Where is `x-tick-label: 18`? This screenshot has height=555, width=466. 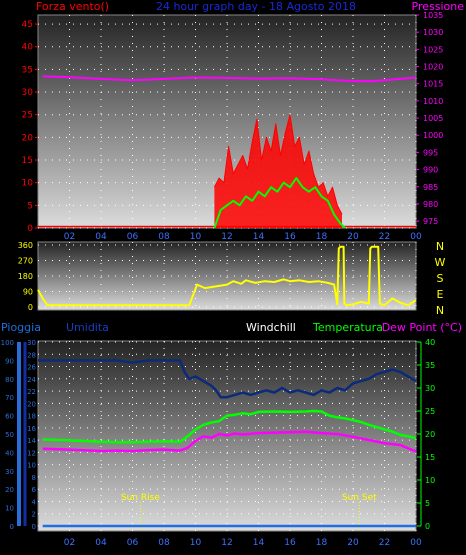
x-tick-label: 18 is located at coordinates (322, 543).